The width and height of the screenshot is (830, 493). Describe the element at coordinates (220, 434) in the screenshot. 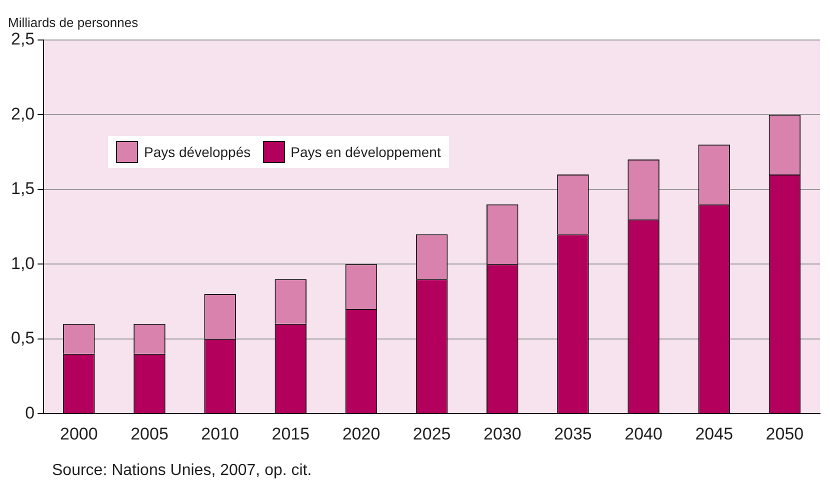

I see `x-tick-label: 2010` at that location.